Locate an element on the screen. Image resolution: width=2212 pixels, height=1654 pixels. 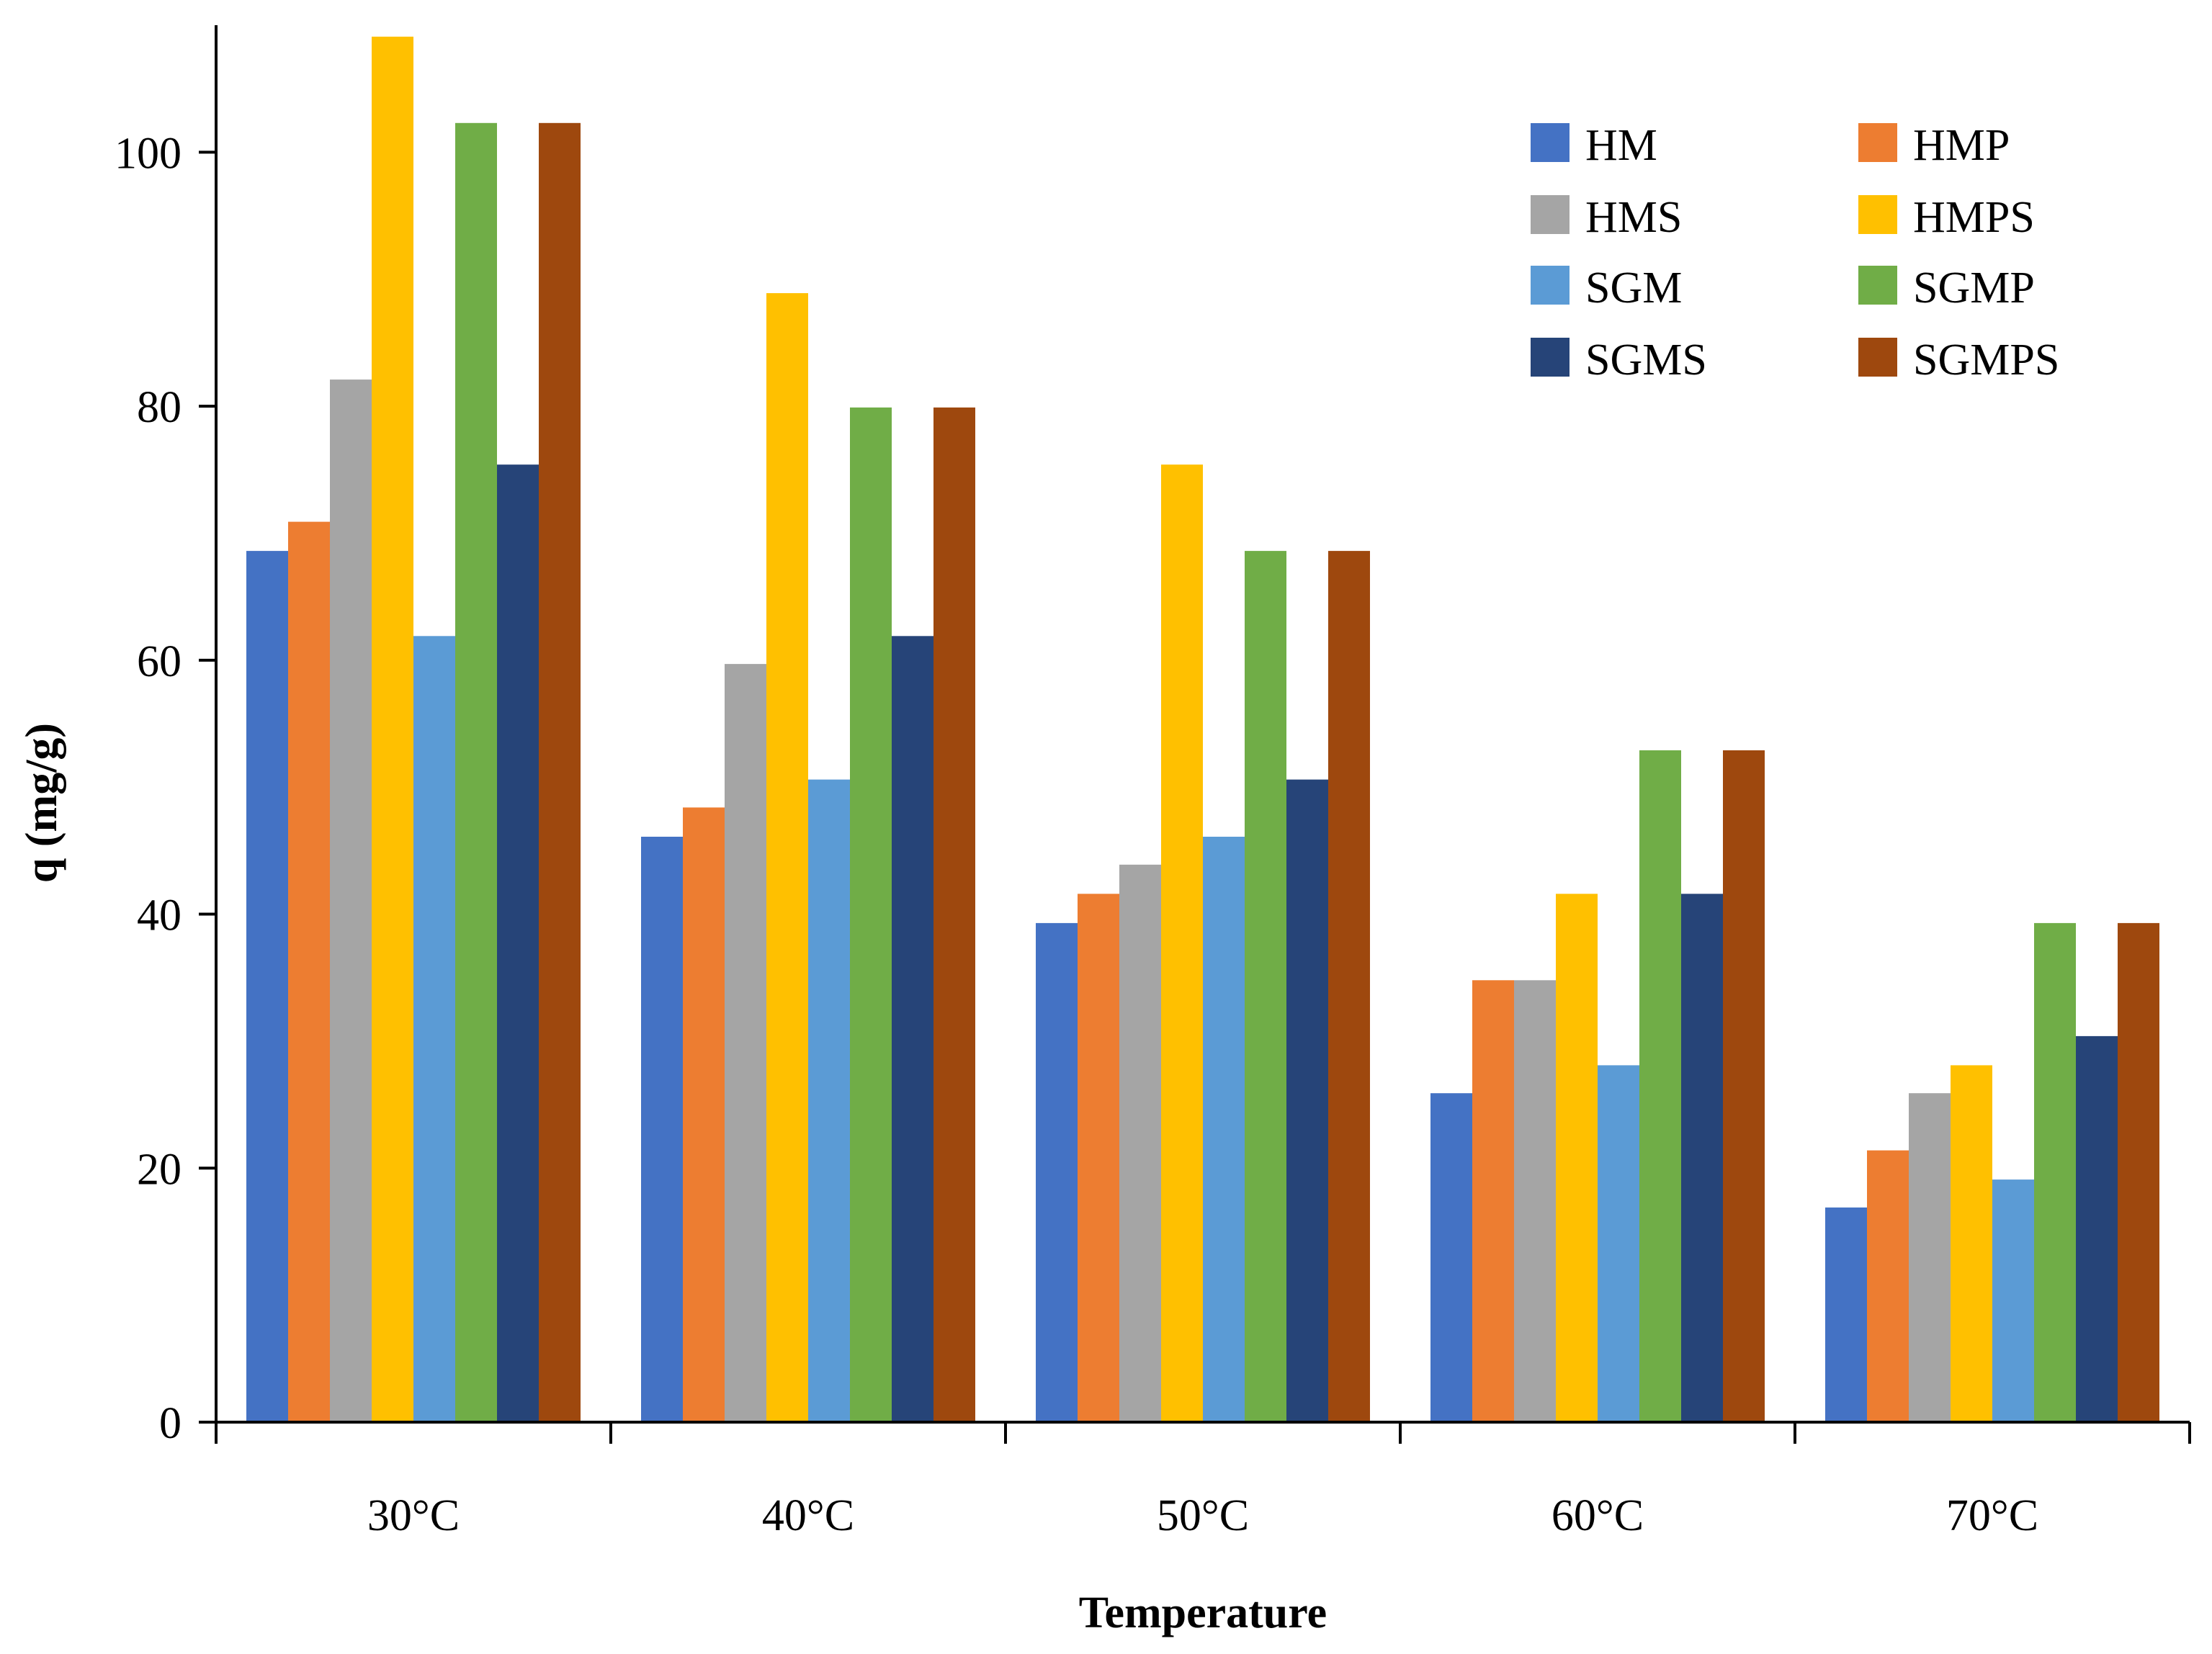
legend-label-sgmp: SGMP is located at coordinates (1974, 289).